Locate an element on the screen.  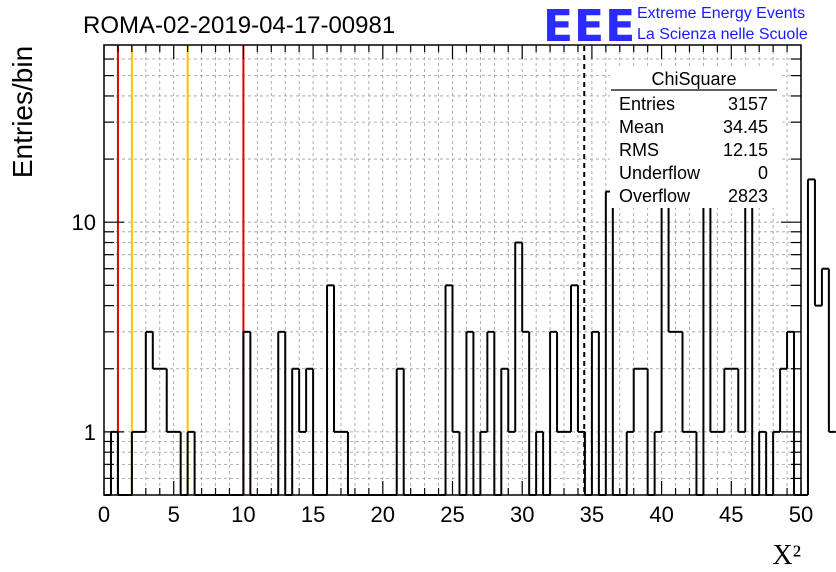
x-tick-label: 50 is located at coordinates (801, 514).